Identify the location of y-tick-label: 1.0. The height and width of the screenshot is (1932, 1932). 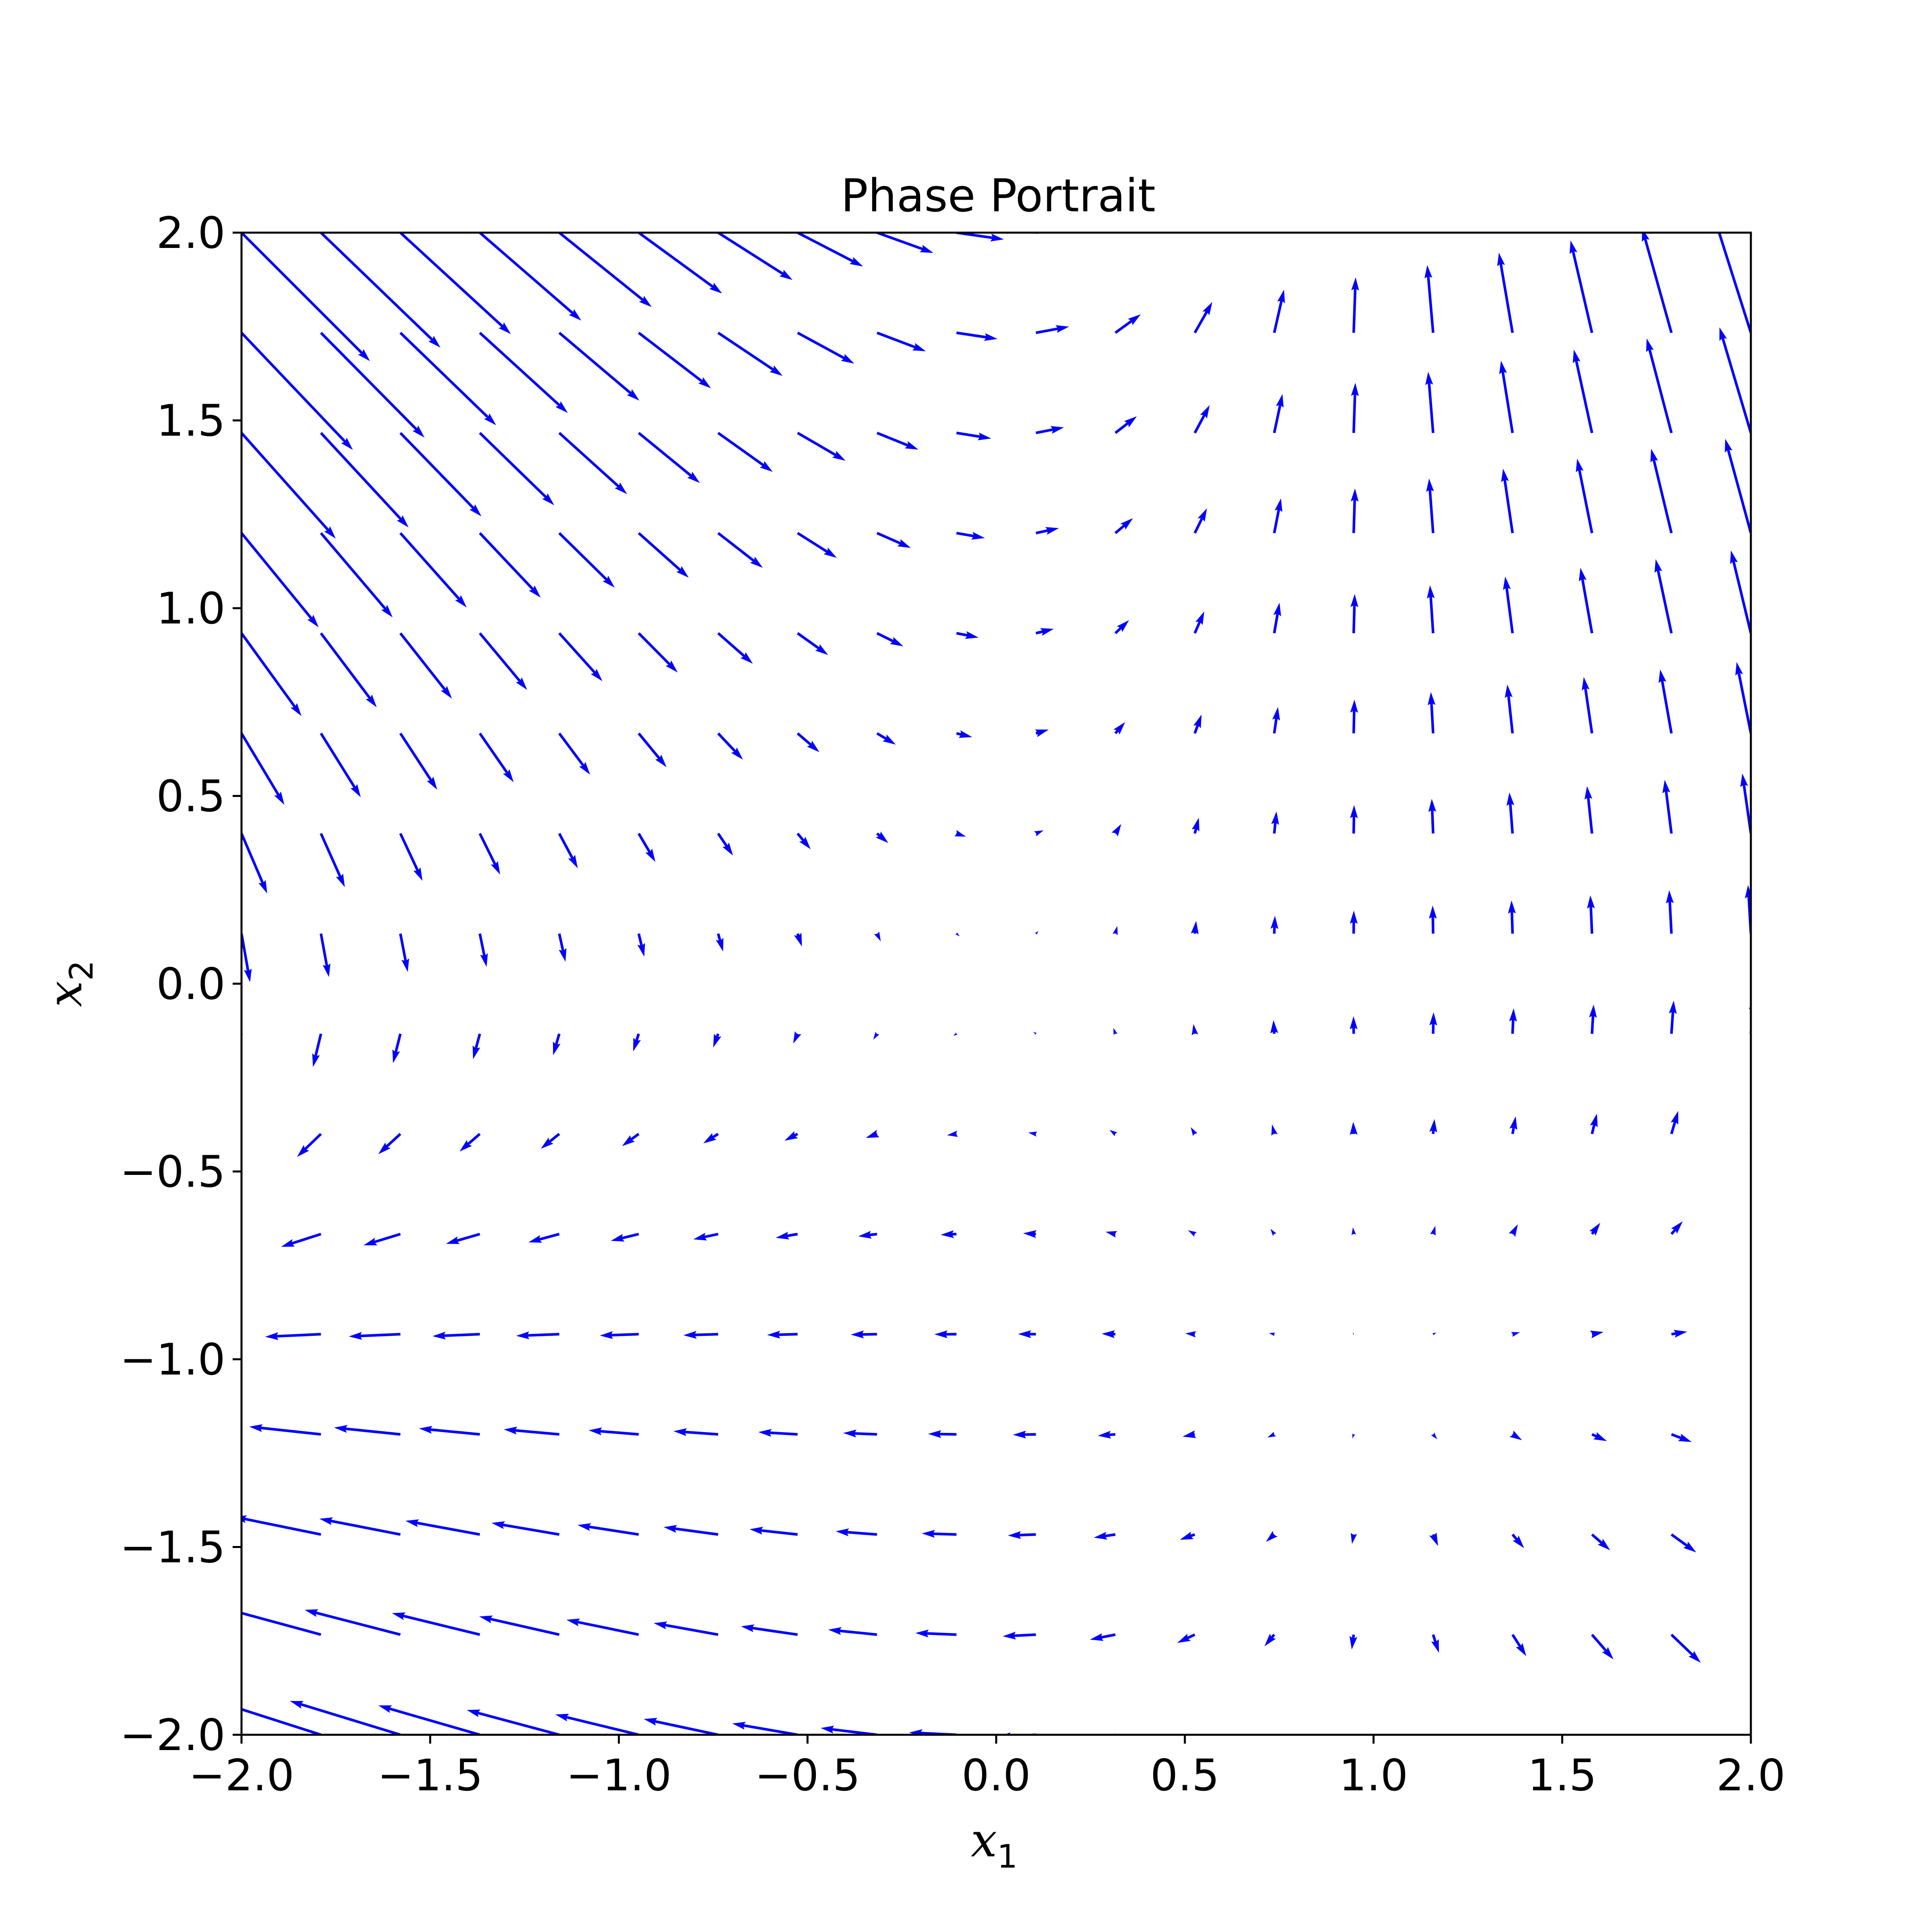
(190, 609).